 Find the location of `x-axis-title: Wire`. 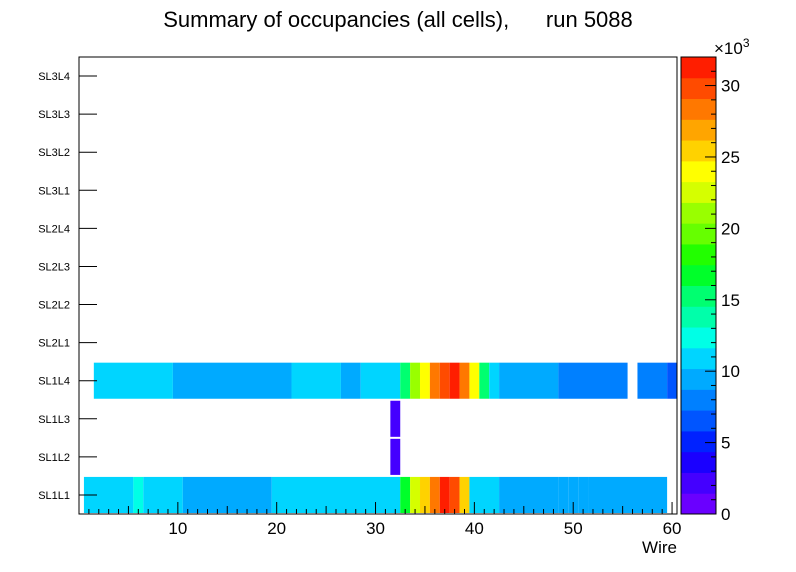

x-axis-title: Wire is located at coordinates (659, 547).